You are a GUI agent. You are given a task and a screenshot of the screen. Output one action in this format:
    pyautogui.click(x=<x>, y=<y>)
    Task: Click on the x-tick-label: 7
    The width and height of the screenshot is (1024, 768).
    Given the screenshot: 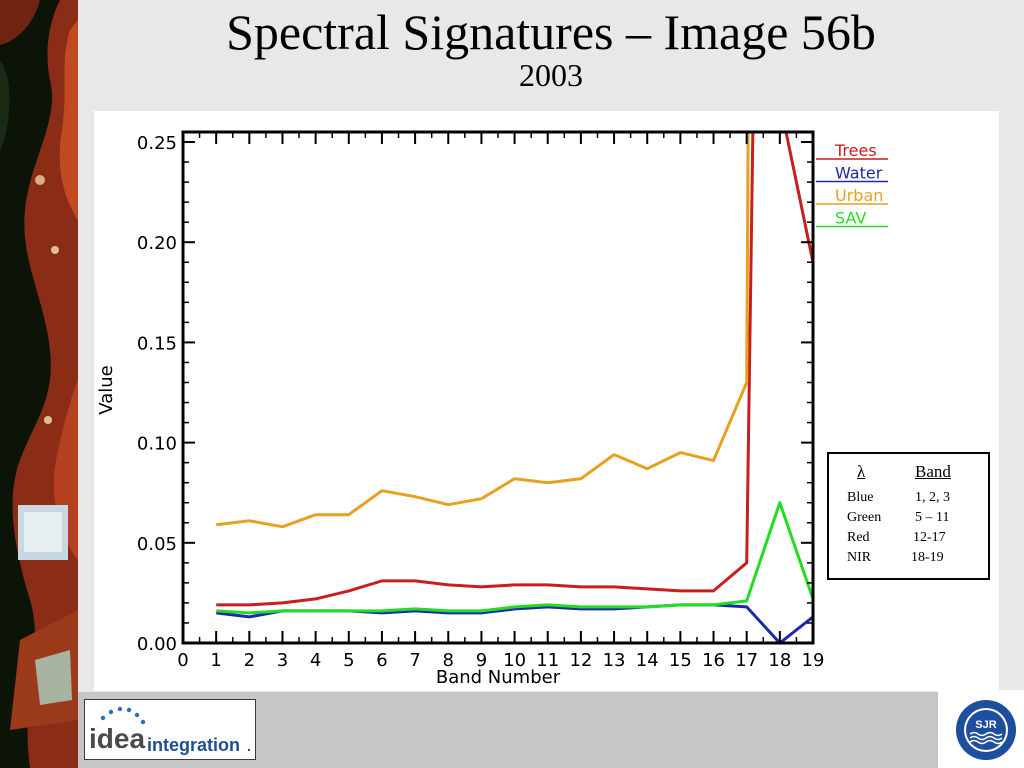 What is the action you would take?
    pyautogui.click(x=414, y=660)
    